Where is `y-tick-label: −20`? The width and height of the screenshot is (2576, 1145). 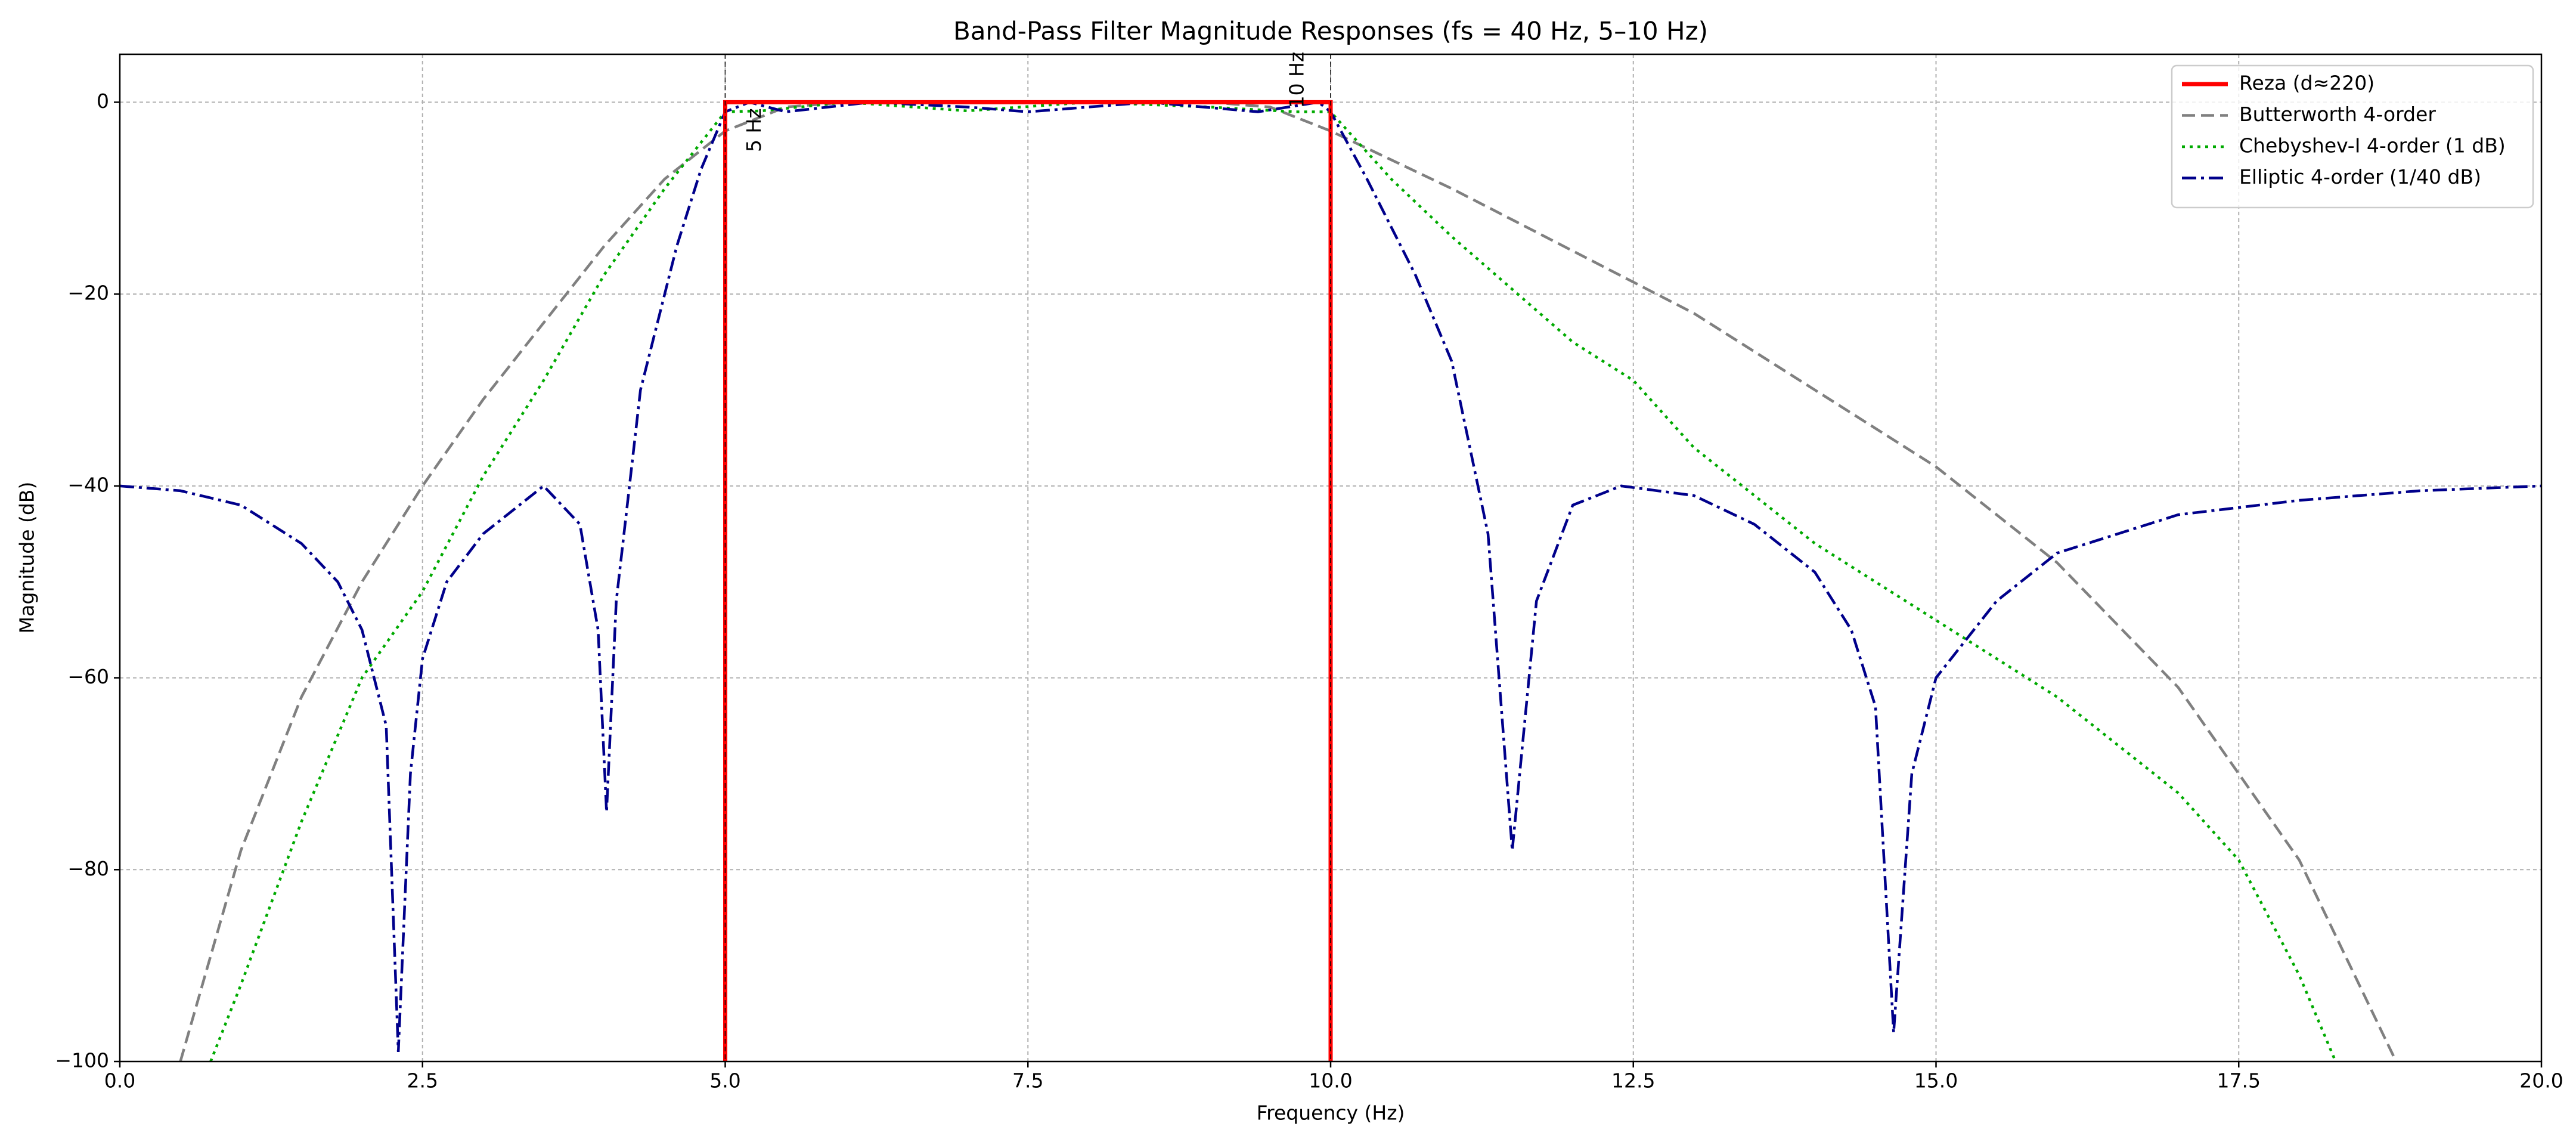
y-tick-label: −20 is located at coordinates (88, 293).